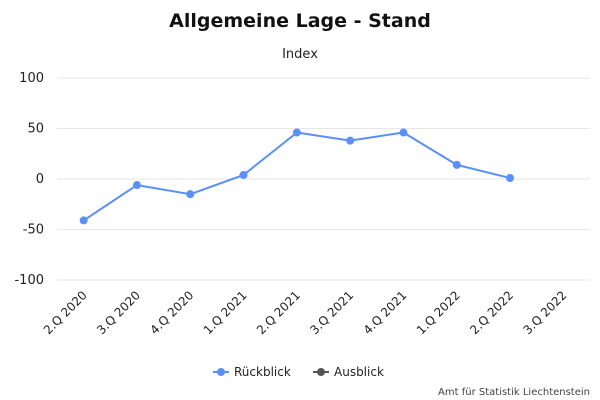  What do you see at coordinates (225, 312) in the screenshot?
I see `x-tick-label: 1.Q 2021` at bounding box center [225, 312].